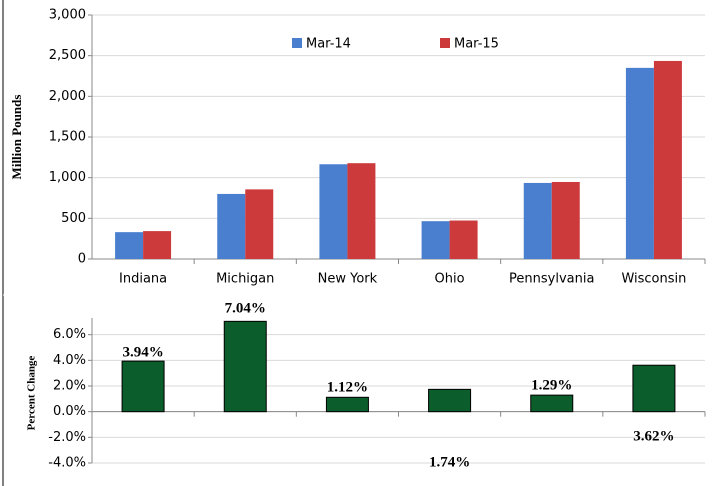 The width and height of the screenshot is (712, 486). Describe the element at coordinates (450, 279) in the screenshot. I see `x-tick-label: Ohio` at that location.